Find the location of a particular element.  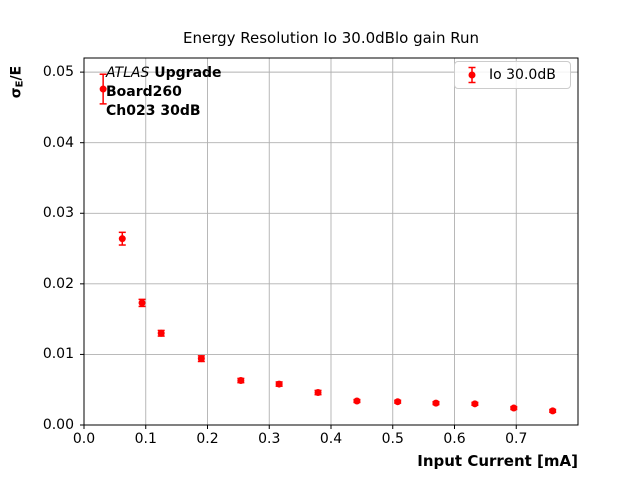

y-tick-label: 0.00 is located at coordinates (58, 425).